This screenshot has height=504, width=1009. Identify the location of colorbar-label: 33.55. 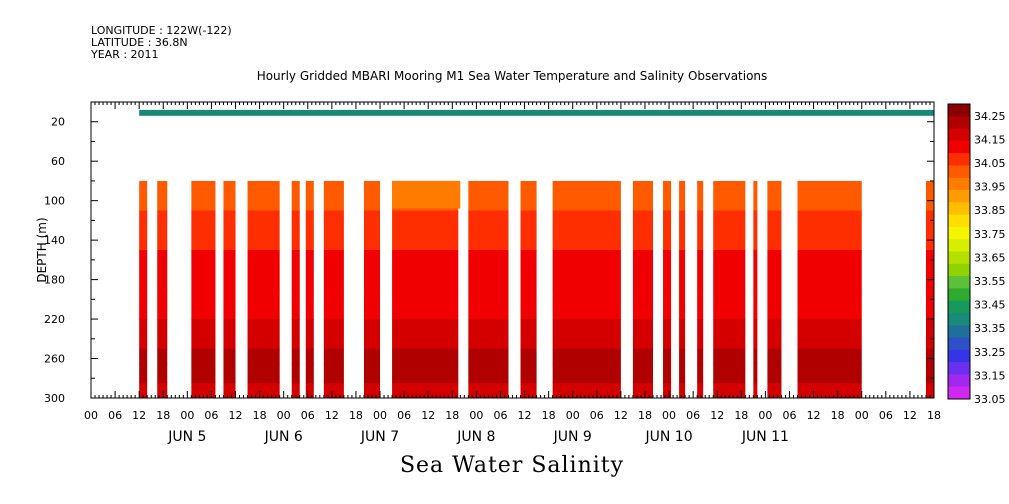
(990, 281).